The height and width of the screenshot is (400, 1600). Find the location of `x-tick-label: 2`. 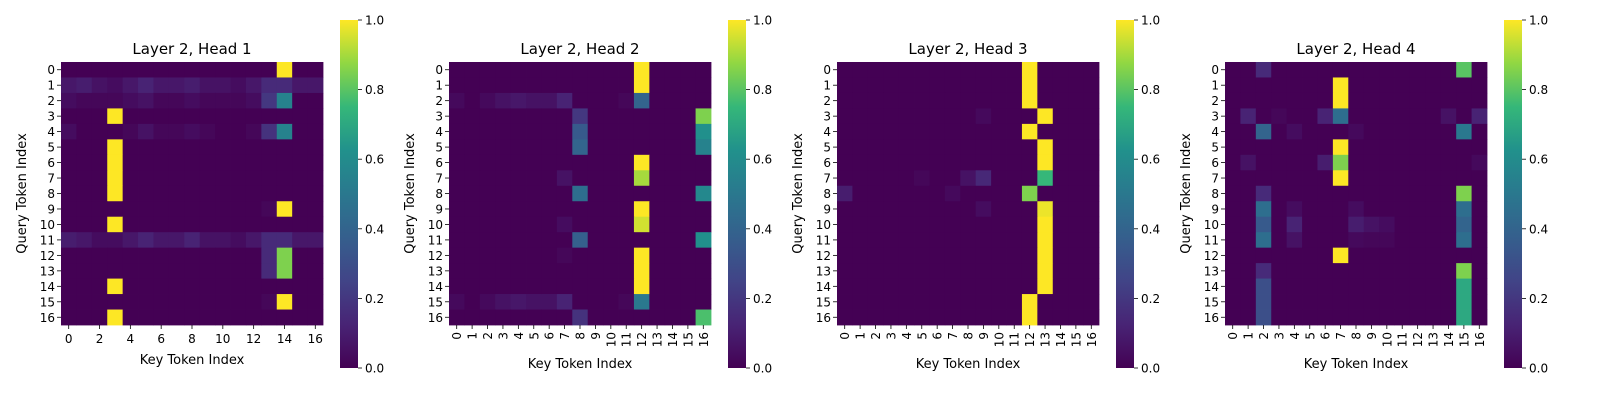

x-tick-label: 2 is located at coordinates (488, 336).